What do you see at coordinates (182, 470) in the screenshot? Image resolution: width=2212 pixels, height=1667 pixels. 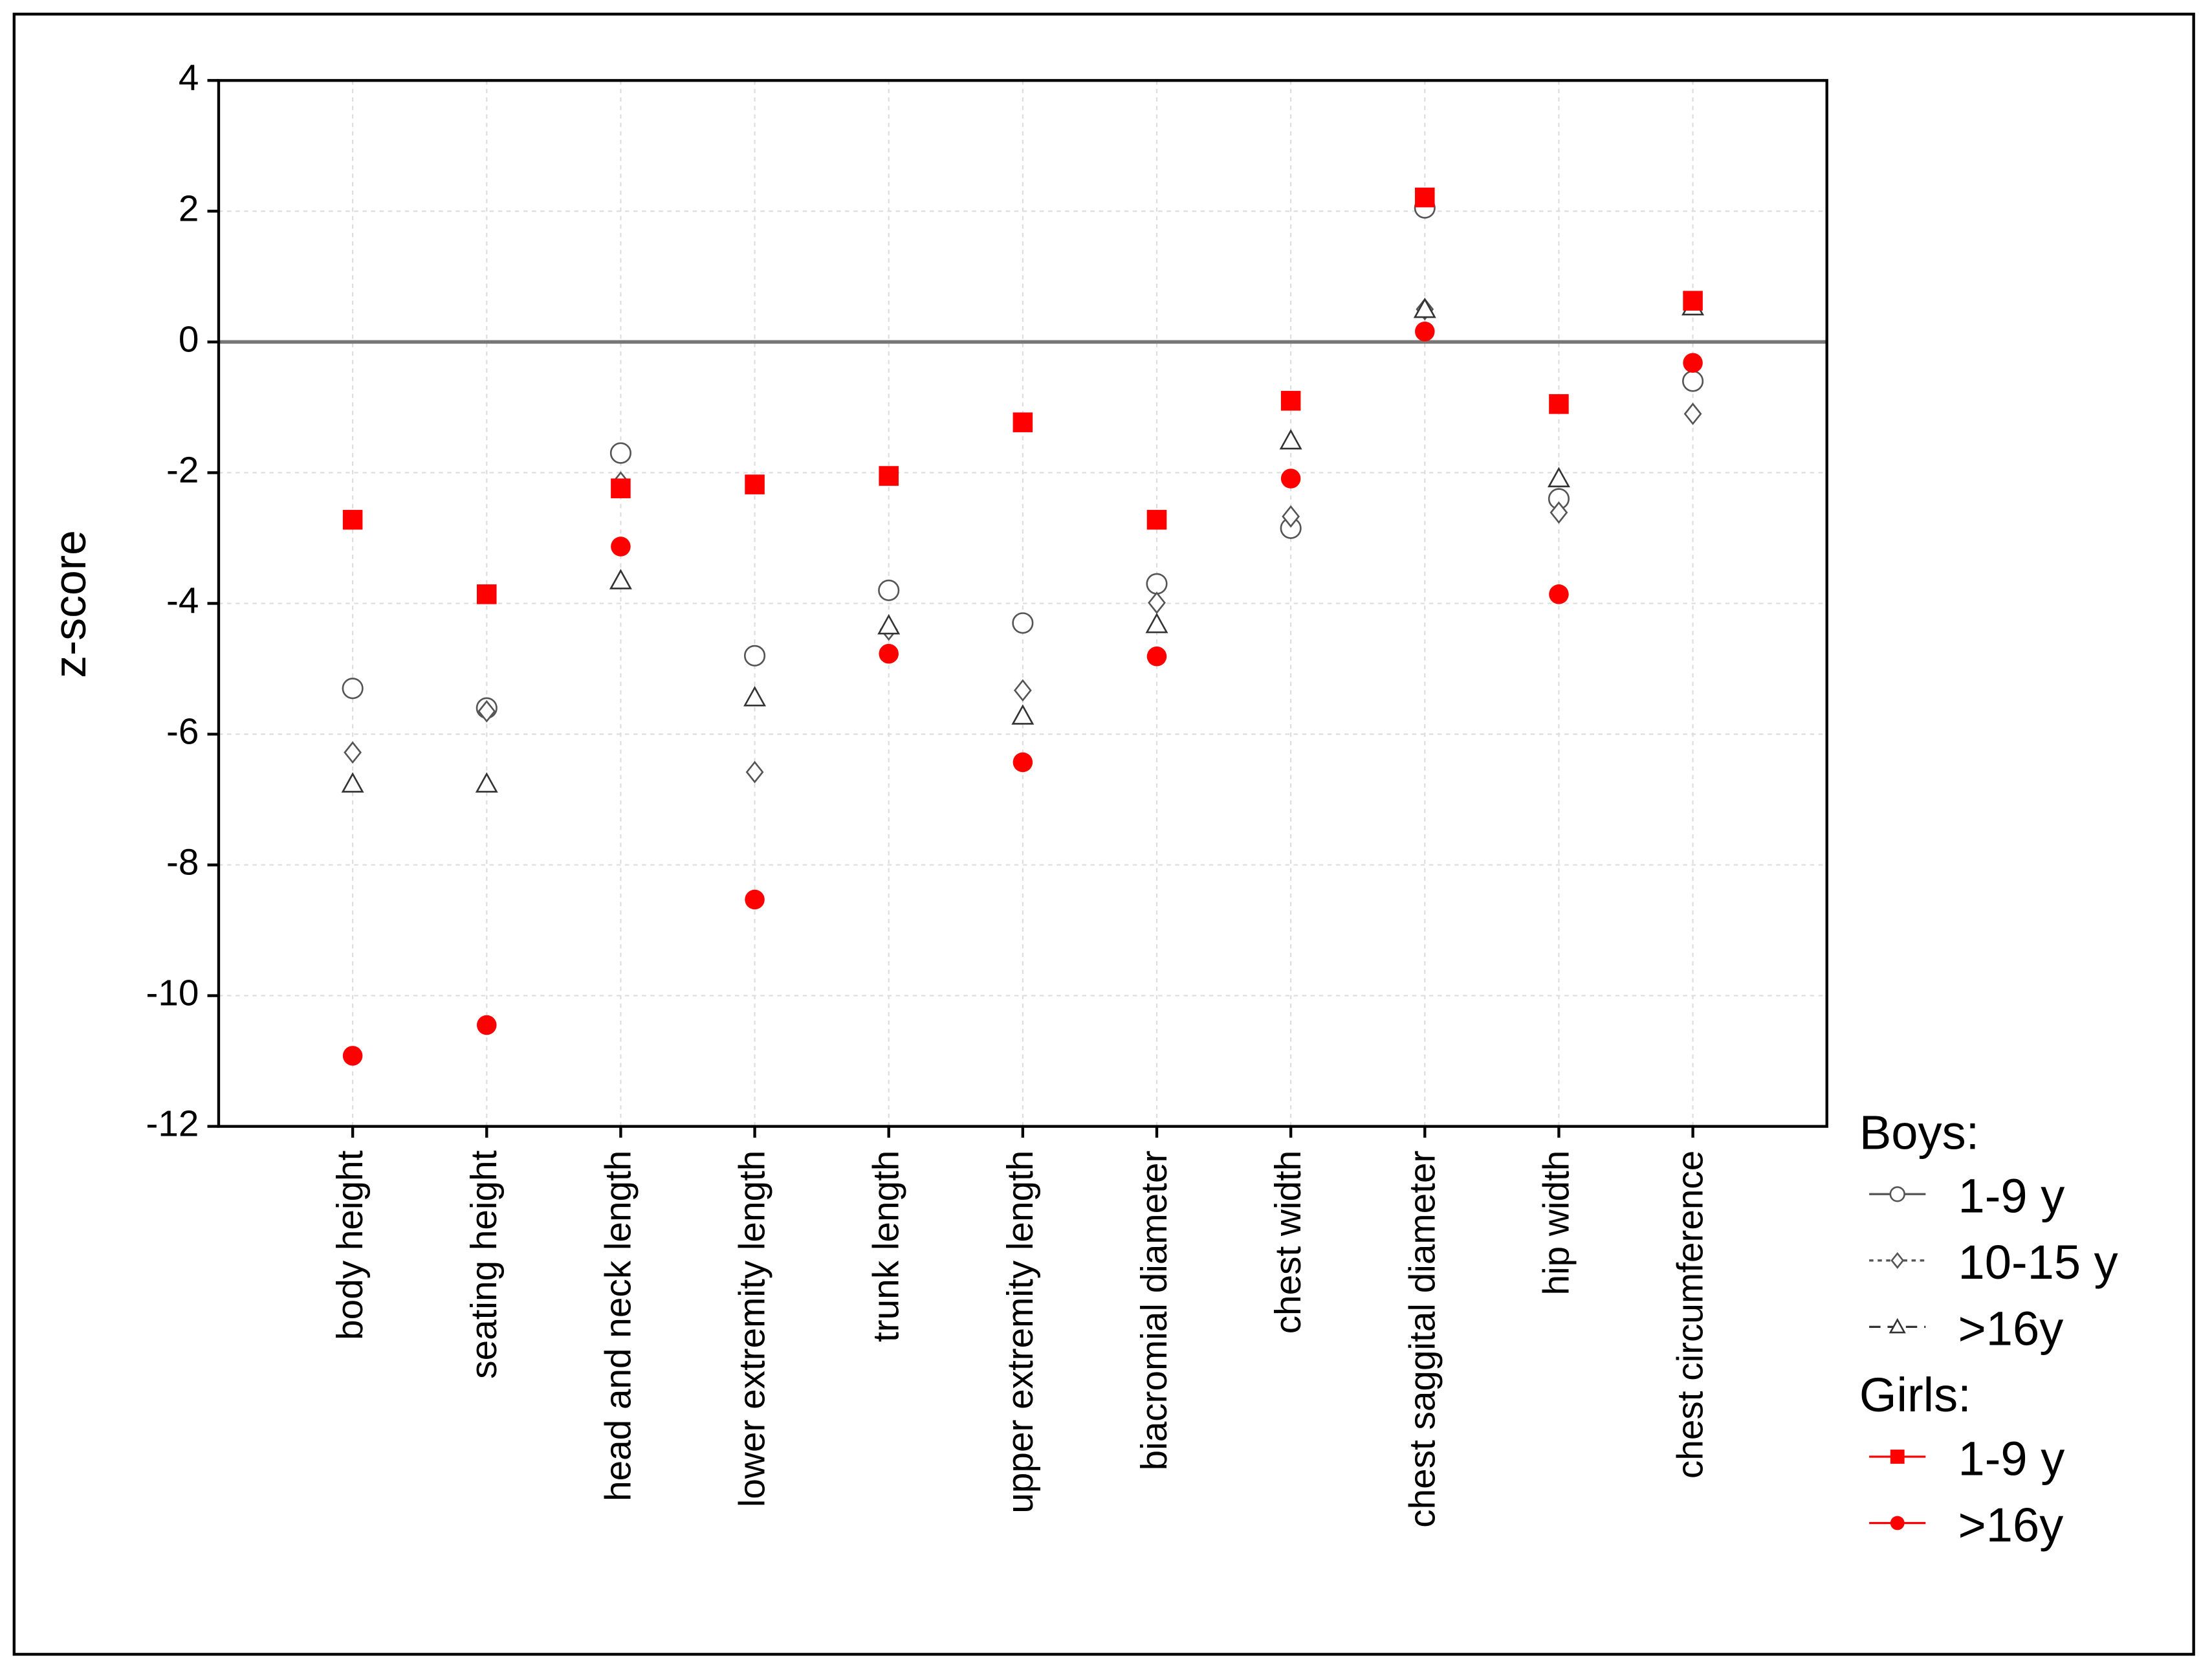 I see `y-tick-label: -2` at bounding box center [182, 470].